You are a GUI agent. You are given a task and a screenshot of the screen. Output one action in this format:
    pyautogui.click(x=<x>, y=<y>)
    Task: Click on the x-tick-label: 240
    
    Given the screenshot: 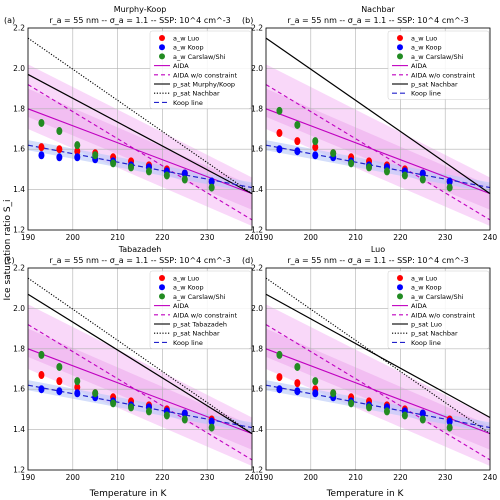 What is the action you would take?
    pyautogui.click(x=490, y=477)
    